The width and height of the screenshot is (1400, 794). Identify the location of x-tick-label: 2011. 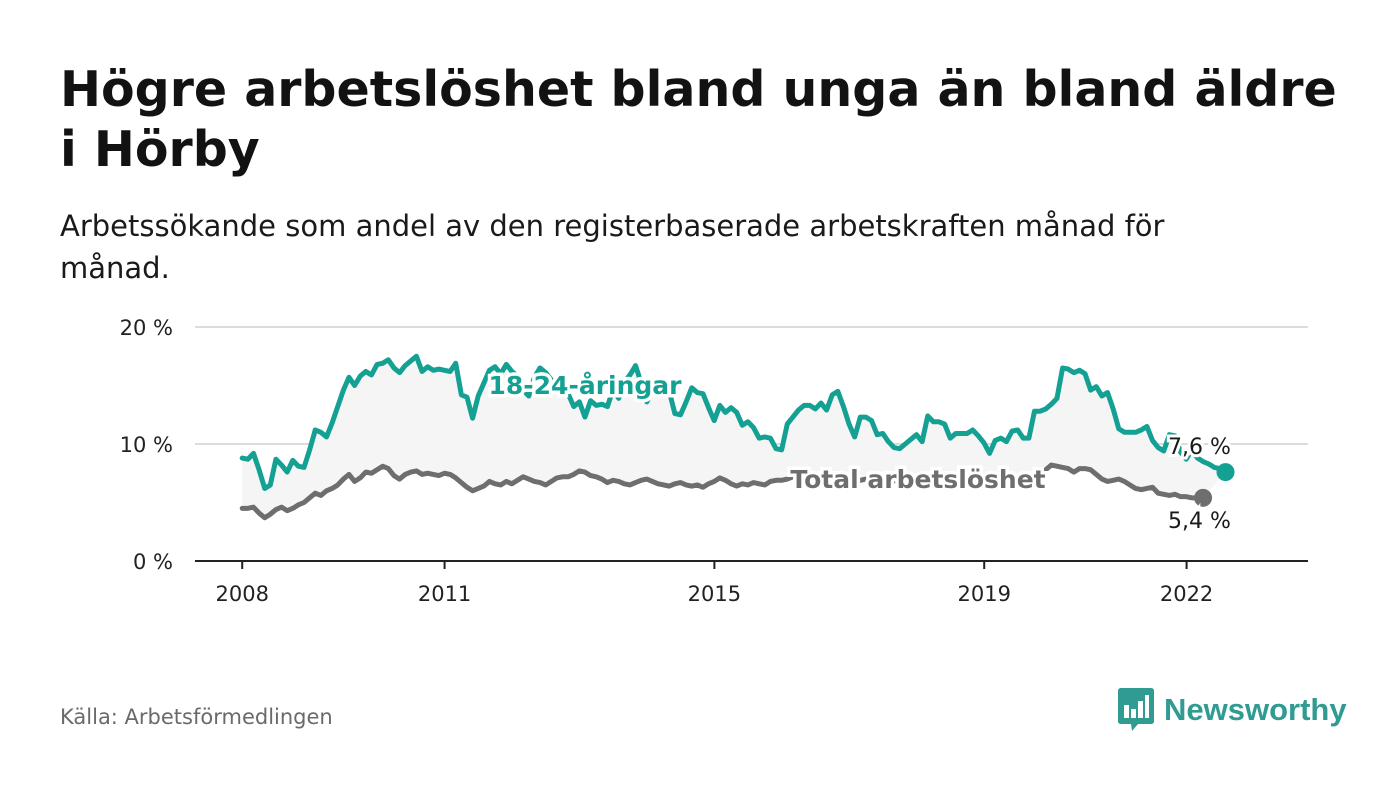
(444, 594).